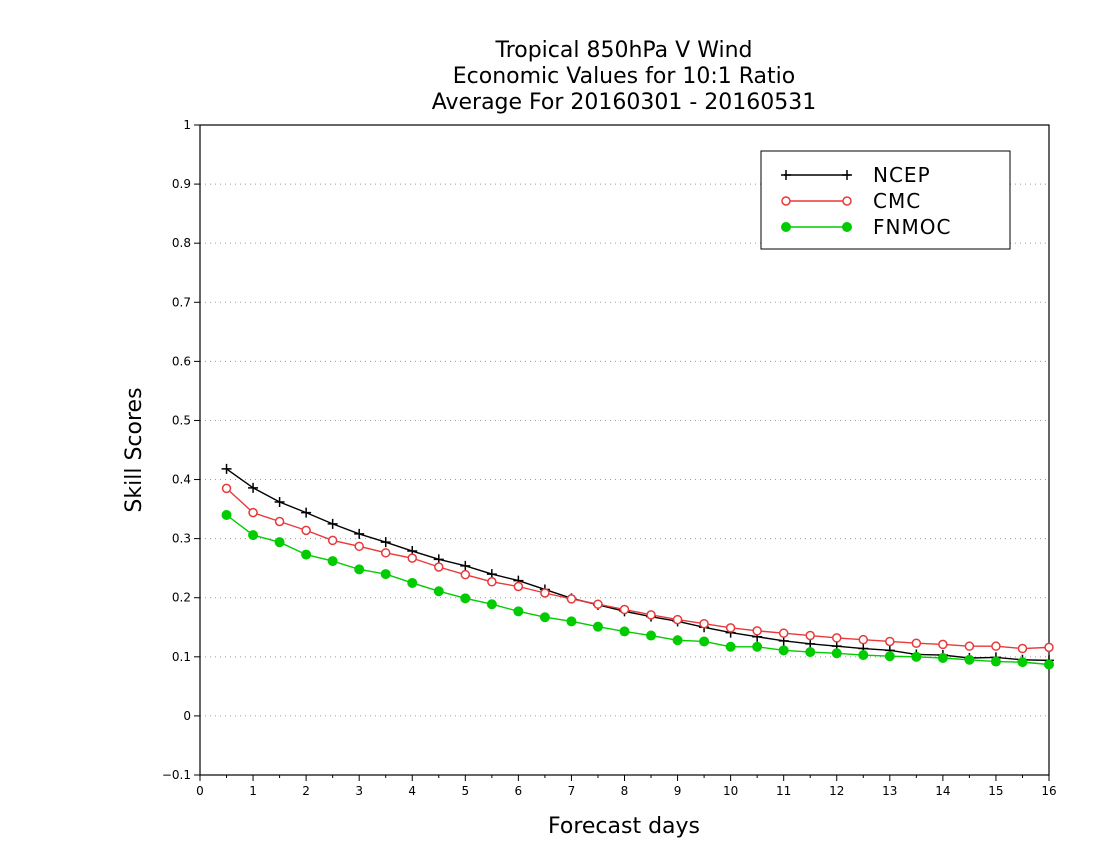 This screenshot has width=1100, height=850. What do you see at coordinates (181, 539) in the screenshot?
I see `y-tick-label: 0.3` at bounding box center [181, 539].